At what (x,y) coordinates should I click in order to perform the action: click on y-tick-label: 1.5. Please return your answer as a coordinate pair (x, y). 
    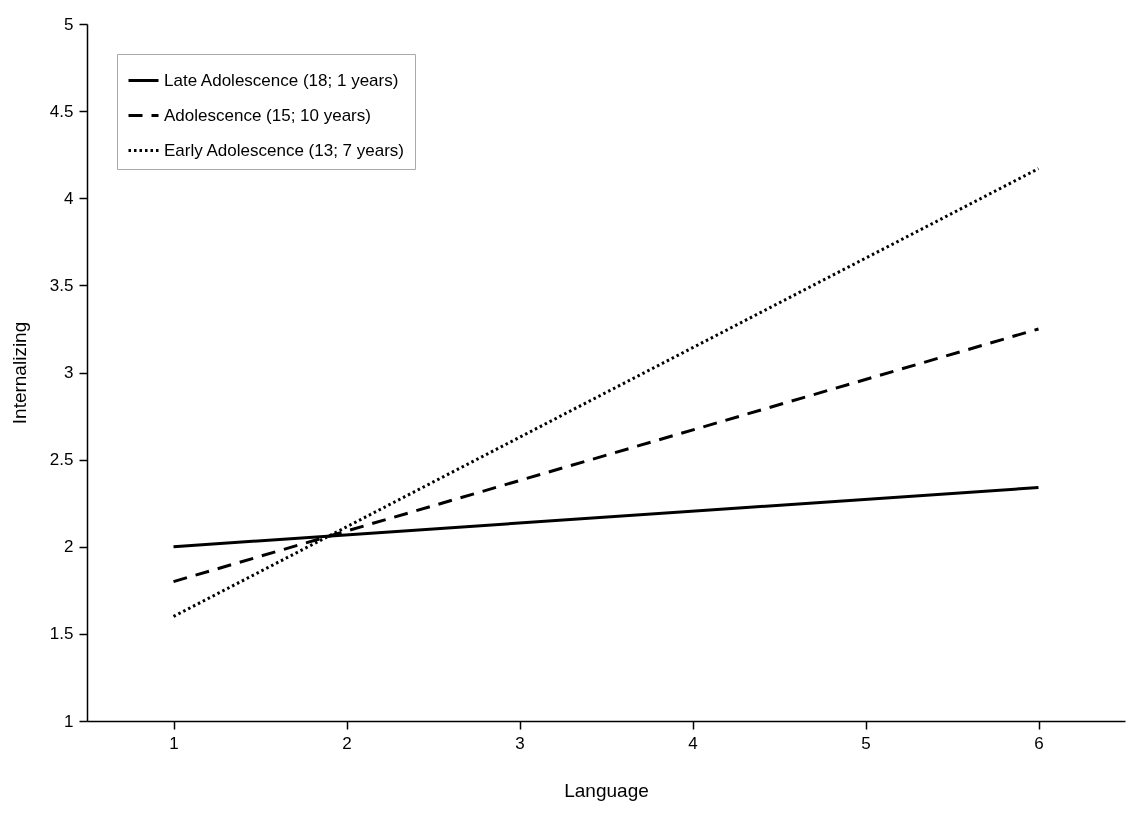
    Looking at the image, I should click on (61, 634).